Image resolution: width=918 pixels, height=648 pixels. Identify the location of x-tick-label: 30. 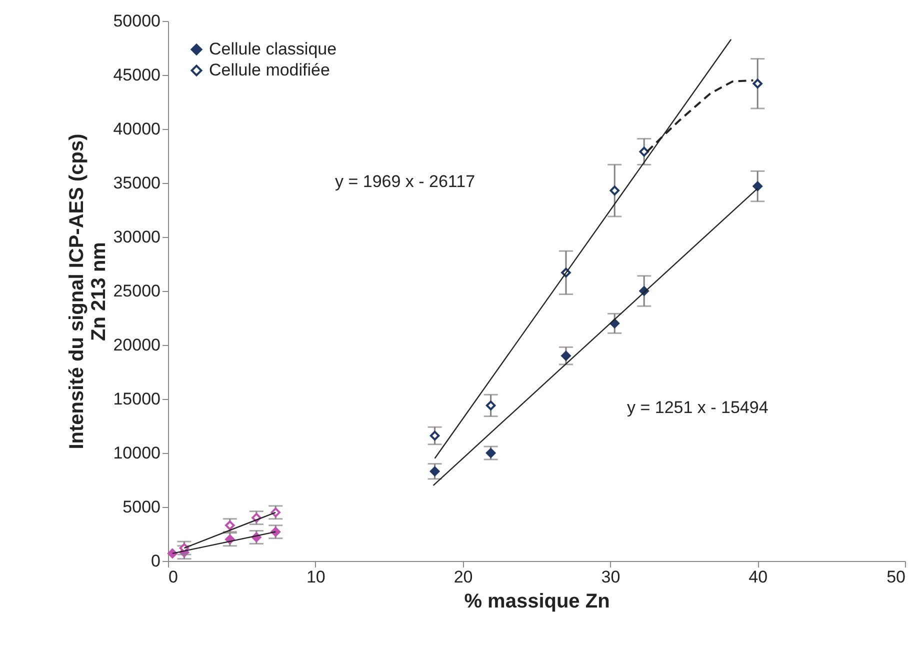
(610, 577).